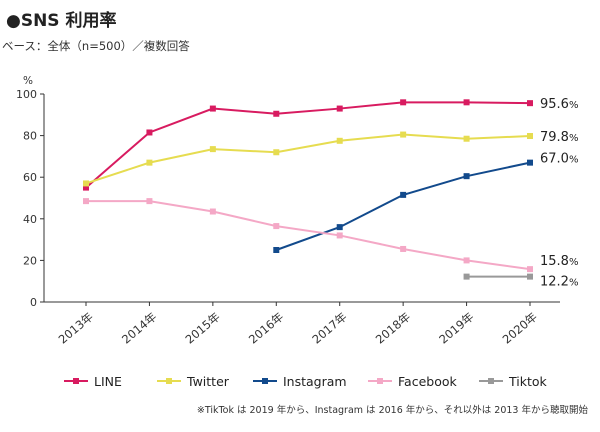  Describe the element at coordinates (139, 328) in the screenshot. I see `x-tick-label: 2014年` at that location.